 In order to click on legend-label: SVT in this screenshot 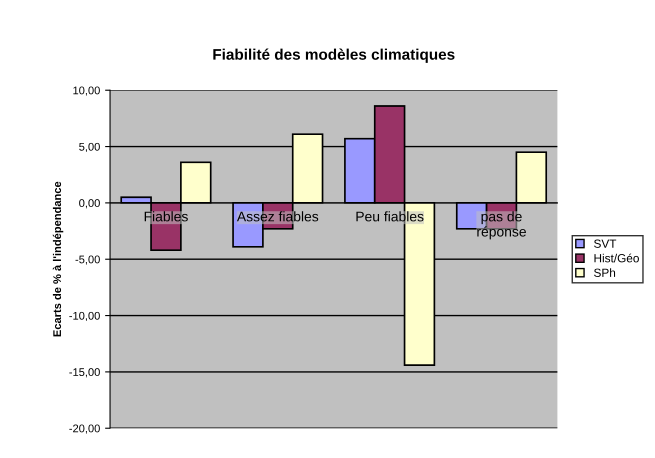, I will do `click(605, 243)`.